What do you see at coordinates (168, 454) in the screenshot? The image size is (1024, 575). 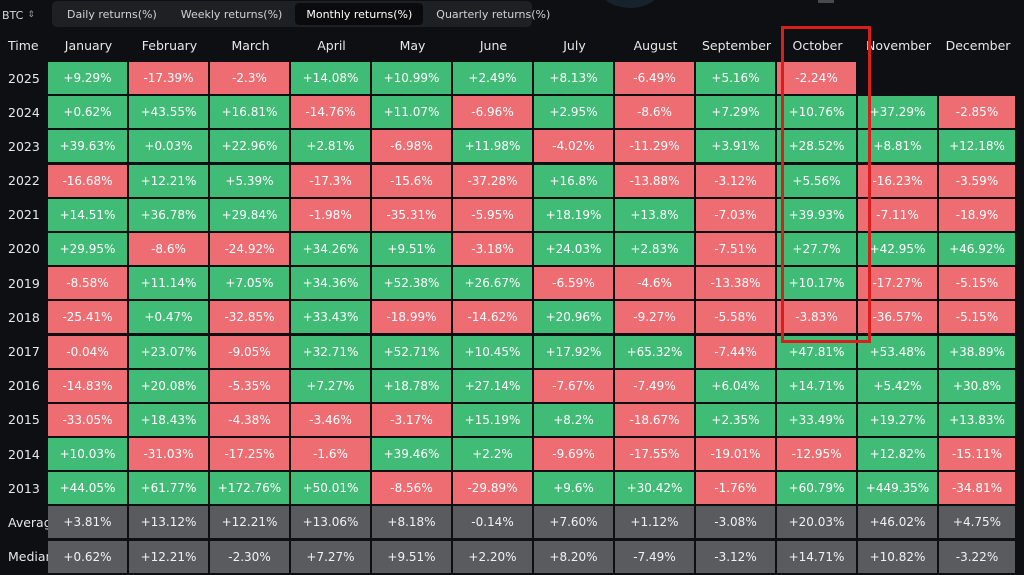 I see `return-cell: -31.03%` at bounding box center [168, 454].